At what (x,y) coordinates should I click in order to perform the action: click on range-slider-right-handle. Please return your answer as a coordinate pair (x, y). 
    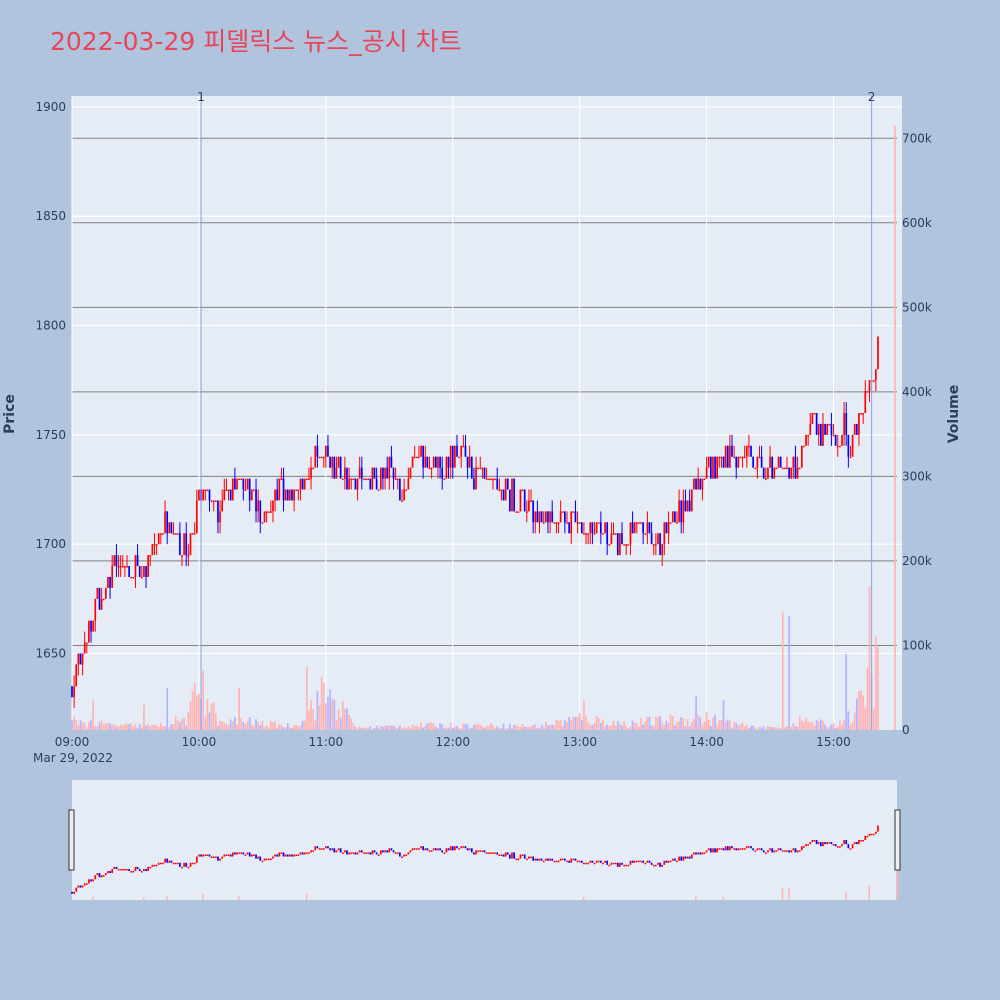
    Looking at the image, I should click on (897, 840).